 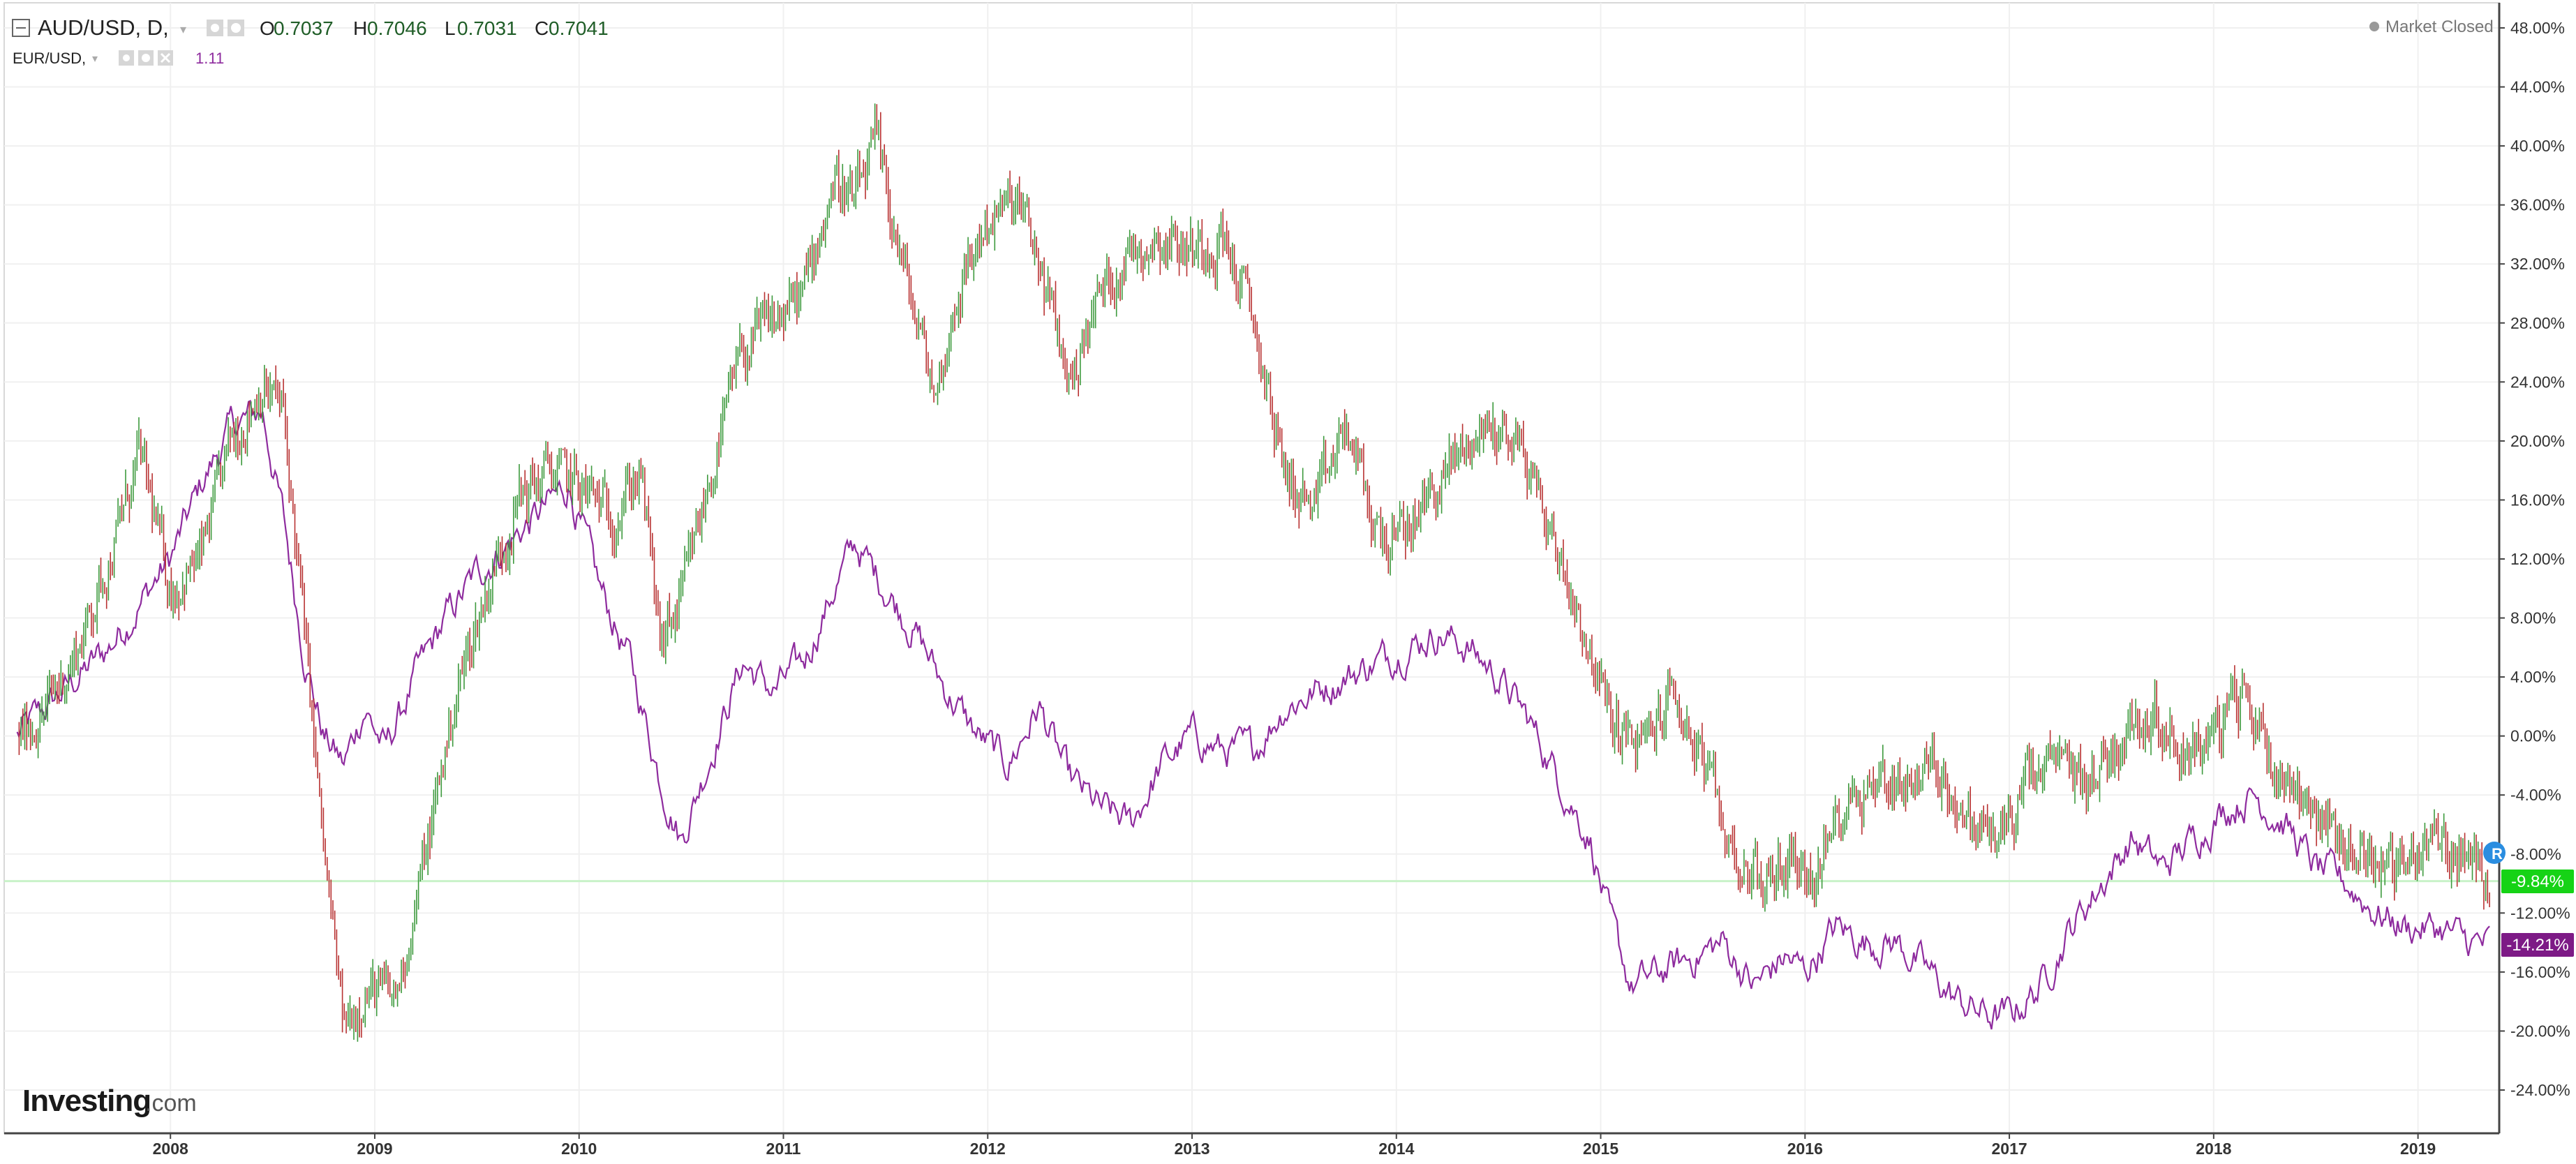 I want to click on x-tick-label: 2017, so click(x=2009, y=1149).